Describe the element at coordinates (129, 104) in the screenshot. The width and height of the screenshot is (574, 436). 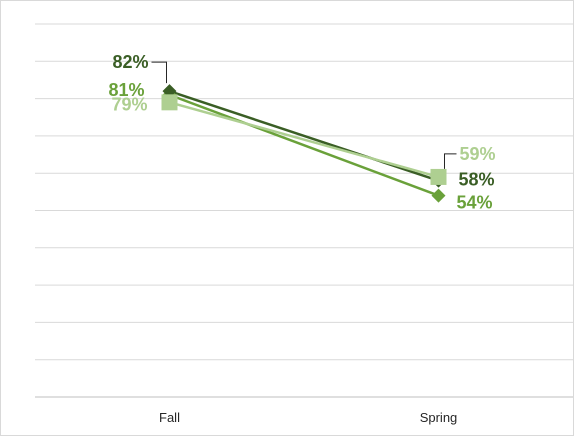
I see `data-label: 79%` at that location.